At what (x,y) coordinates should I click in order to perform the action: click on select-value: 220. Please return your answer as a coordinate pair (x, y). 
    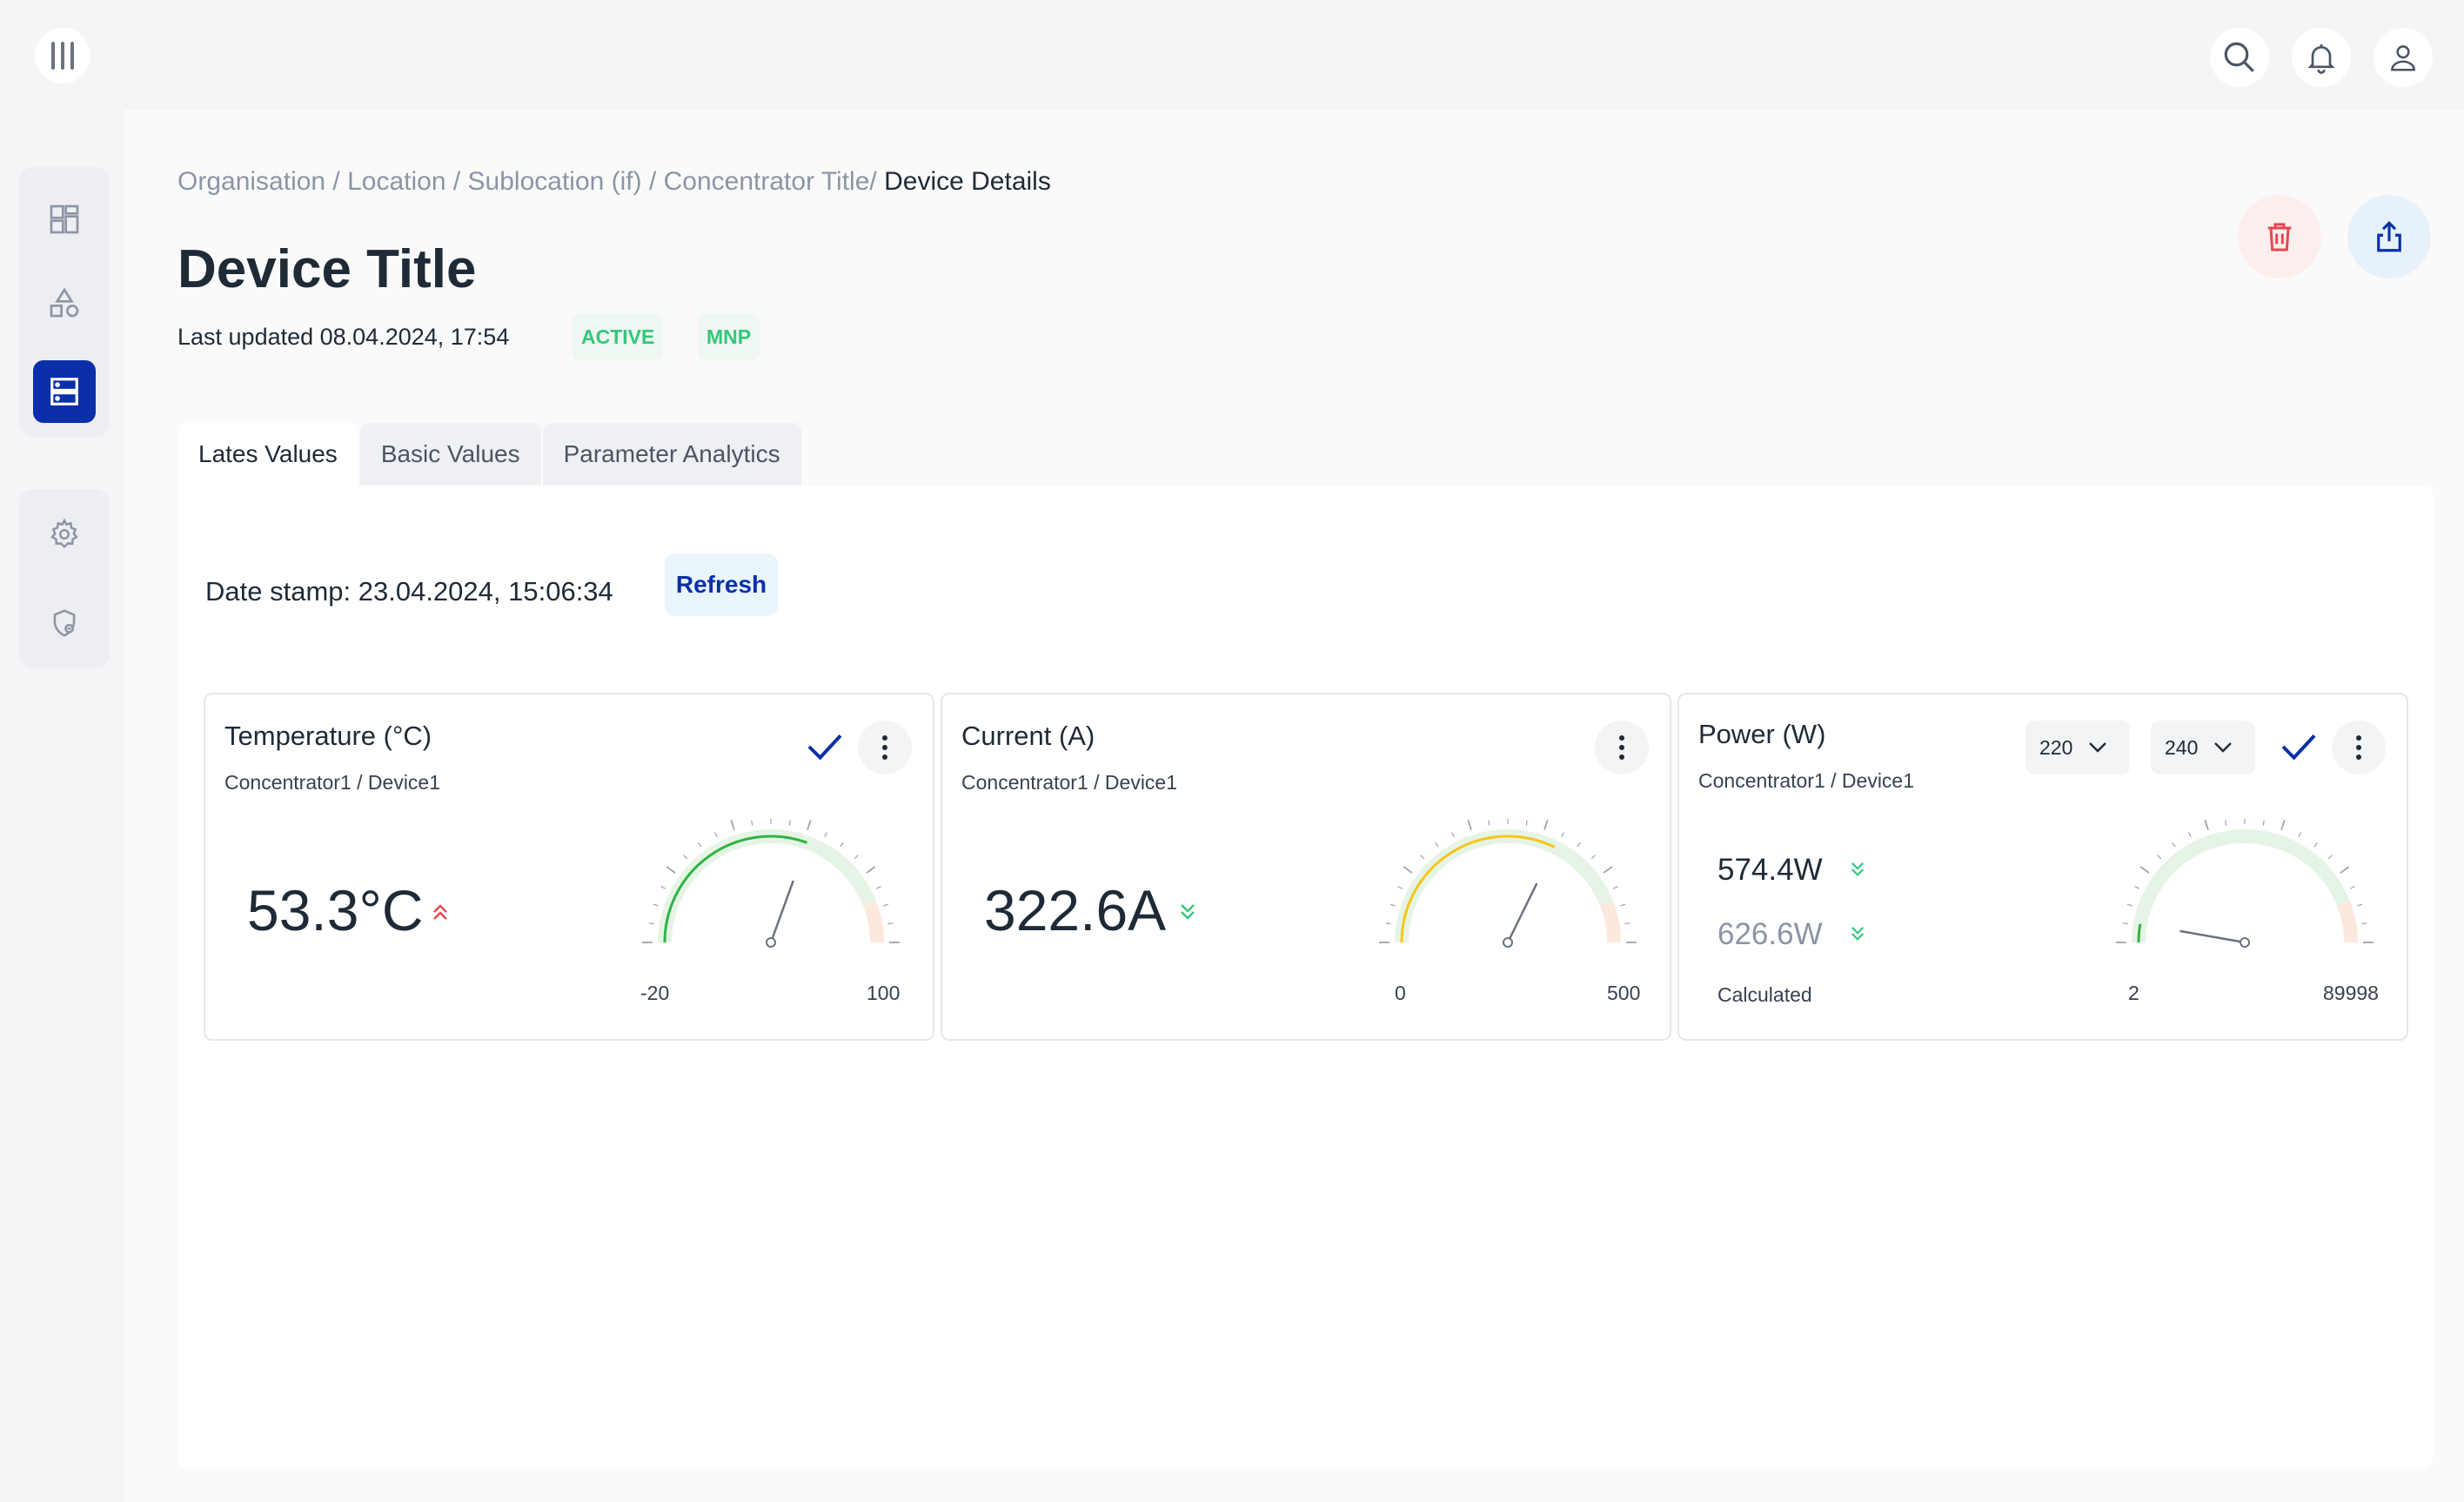
    Looking at the image, I should click on (2056, 747).